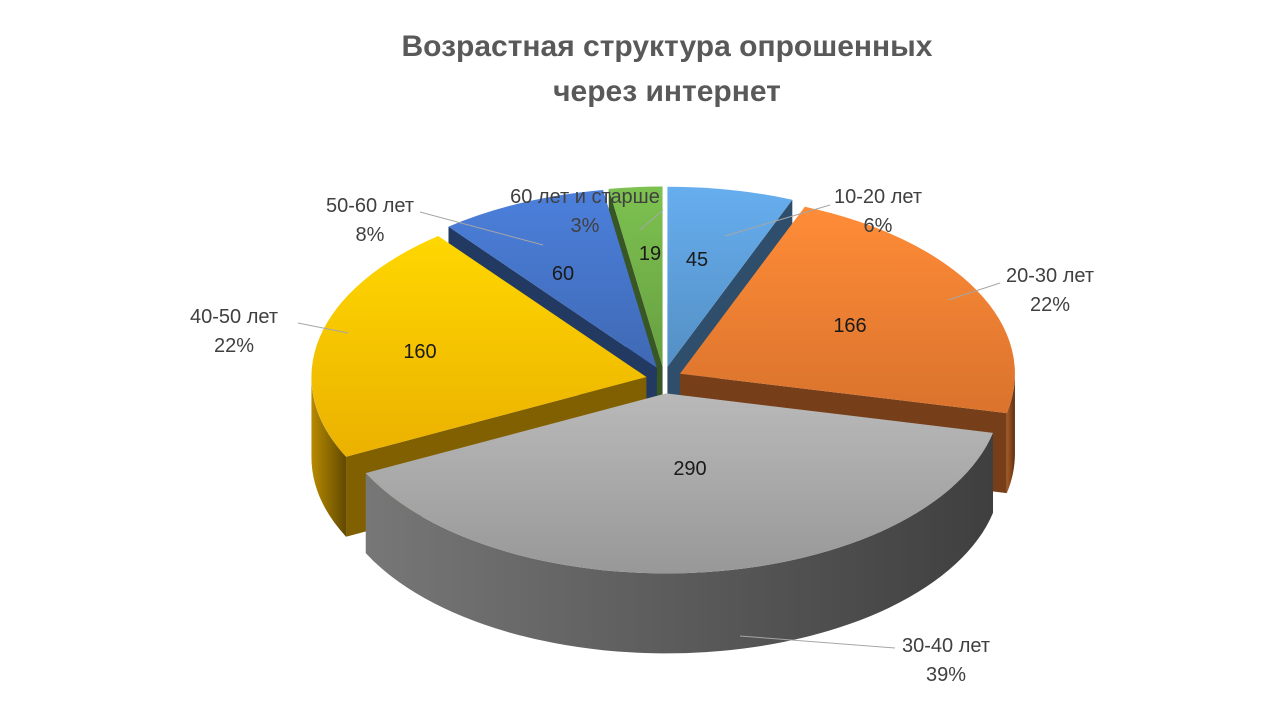 The image size is (1280, 720). What do you see at coordinates (667, 46) in the screenshot?
I see `chart-title-line-1: Возрастная структура опрошенных` at bounding box center [667, 46].